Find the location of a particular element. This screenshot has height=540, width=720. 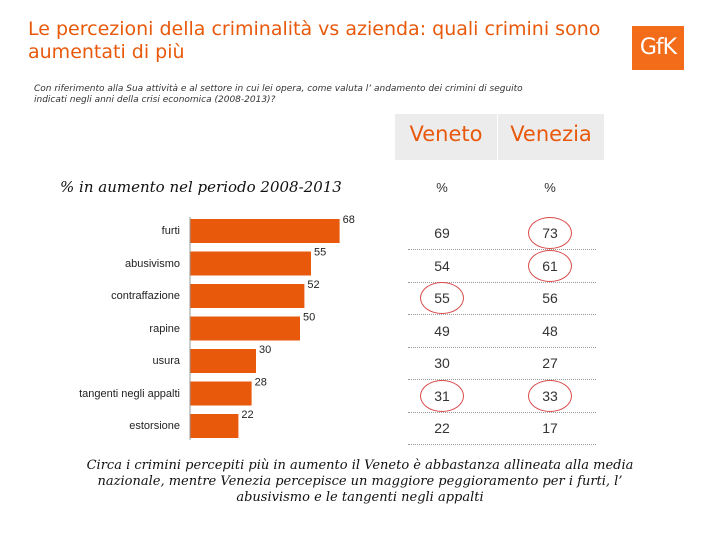

gfk-logo: GfK is located at coordinates (658, 48).